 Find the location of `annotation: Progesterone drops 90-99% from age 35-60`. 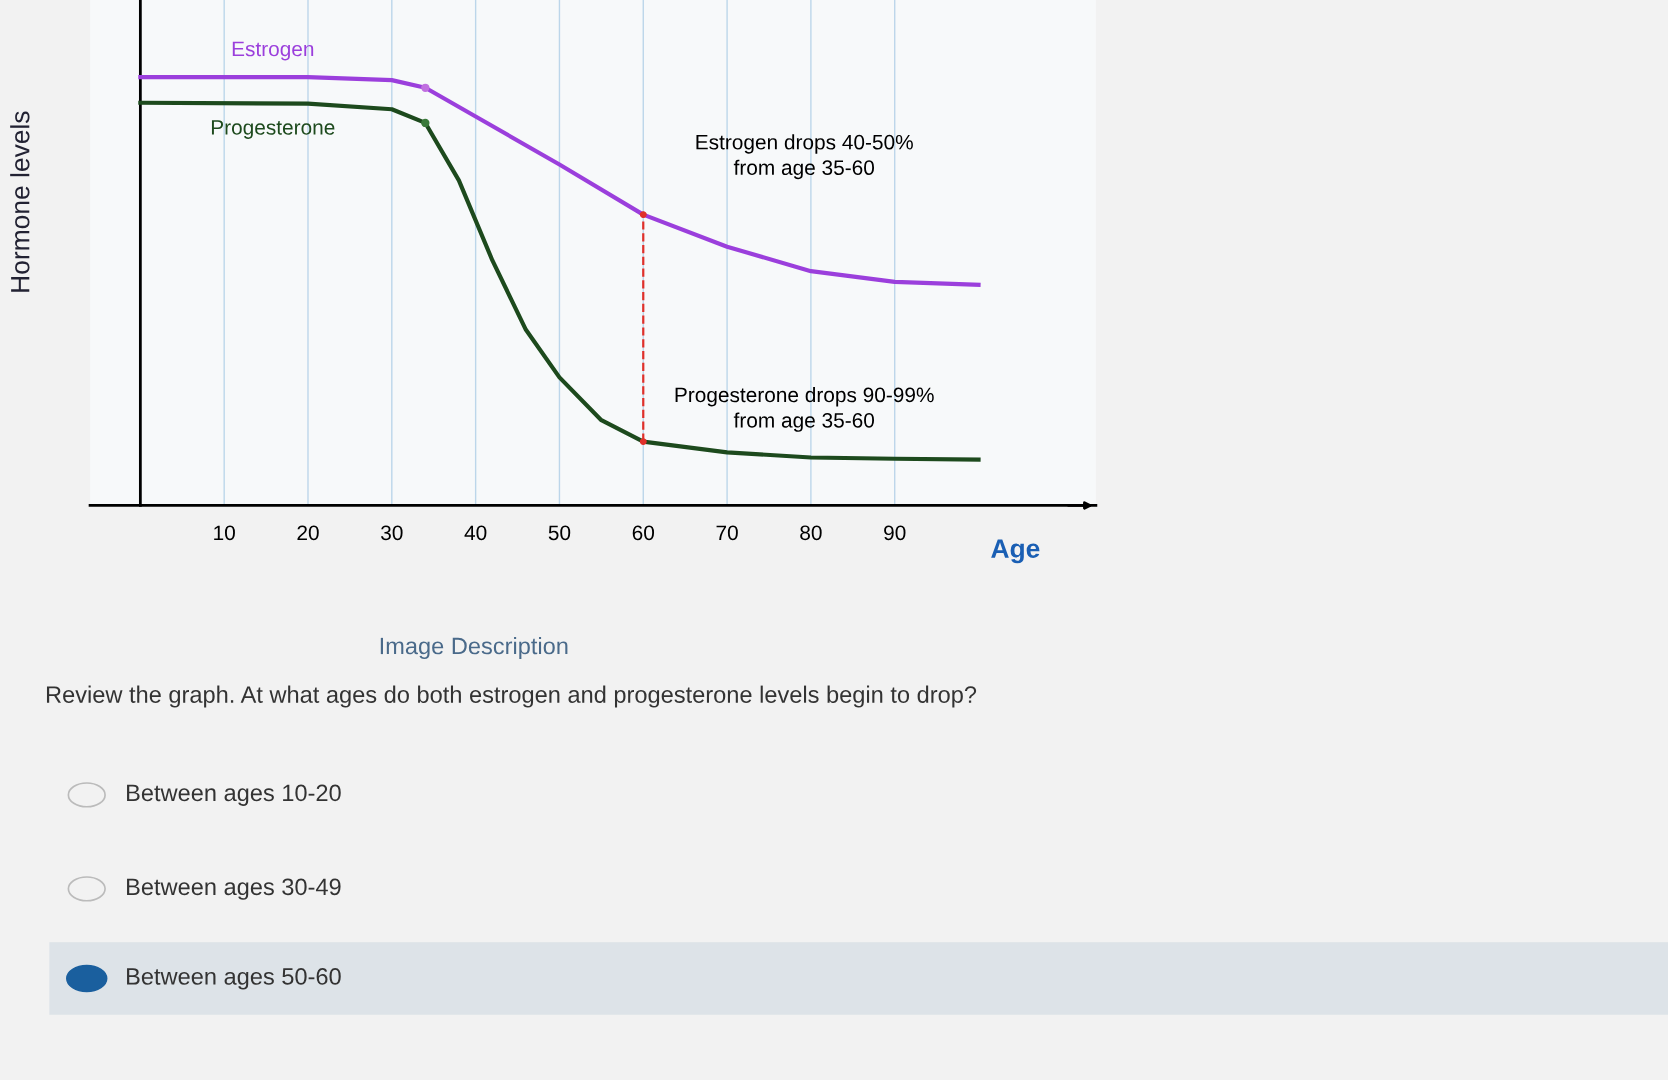

annotation: Progesterone drops 90-99% from age 35-60 is located at coordinates (804, 409).